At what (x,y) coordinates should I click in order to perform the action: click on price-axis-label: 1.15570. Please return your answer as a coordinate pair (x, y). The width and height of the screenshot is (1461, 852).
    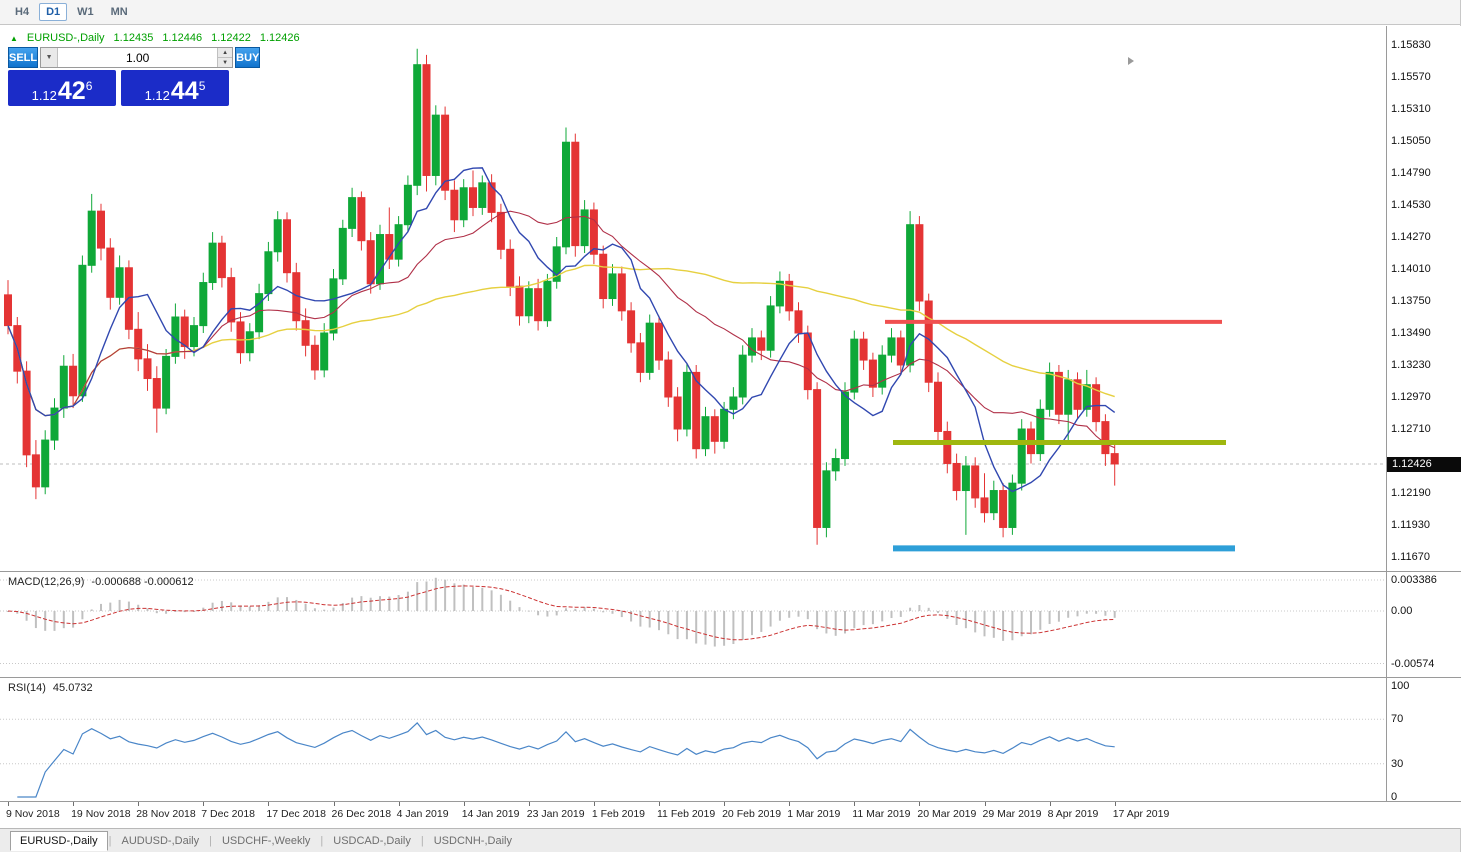
    Looking at the image, I should click on (1411, 77).